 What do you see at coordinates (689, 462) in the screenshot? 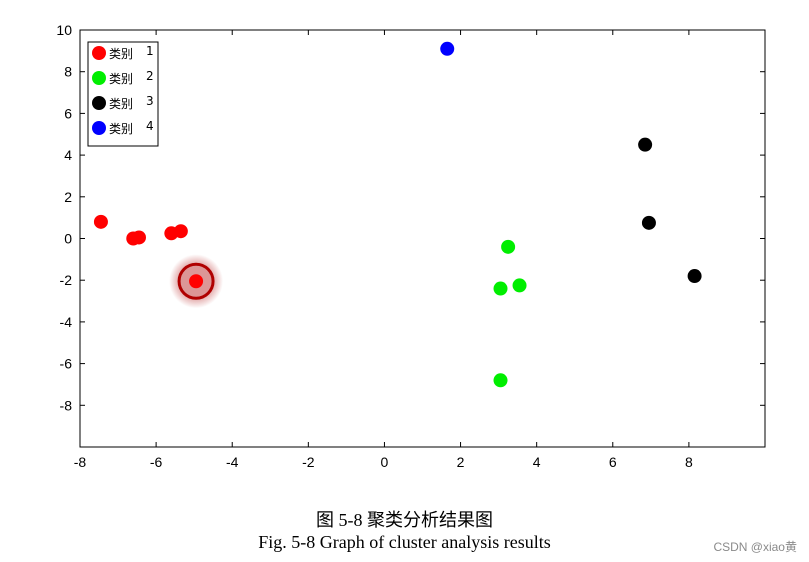
I see `x-tick-label: 8` at bounding box center [689, 462].